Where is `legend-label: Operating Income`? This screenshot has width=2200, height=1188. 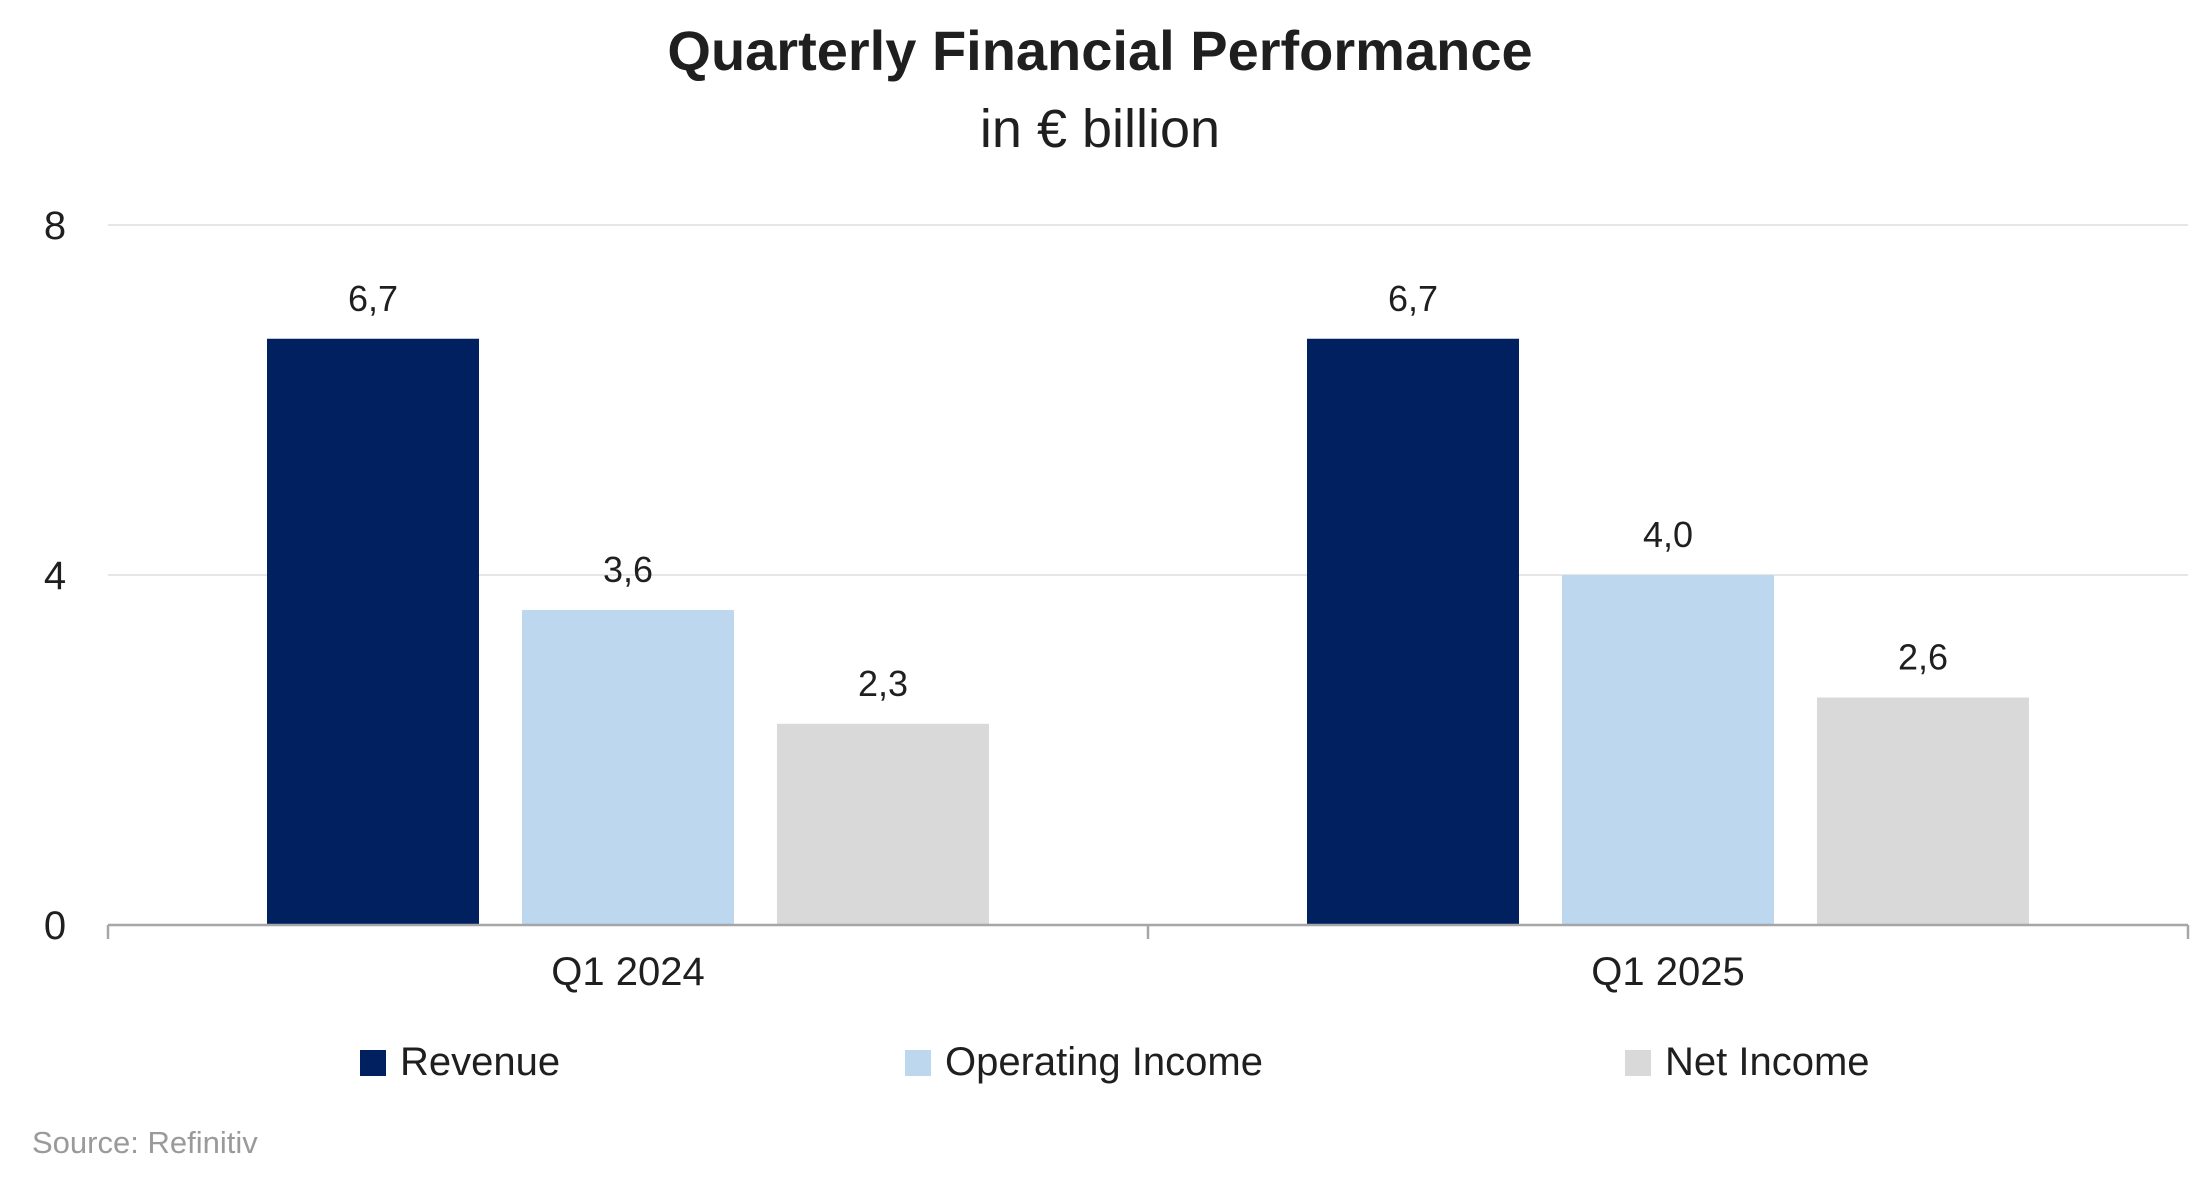
legend-label: Operating Income is located at coordinates (1104, 1062).